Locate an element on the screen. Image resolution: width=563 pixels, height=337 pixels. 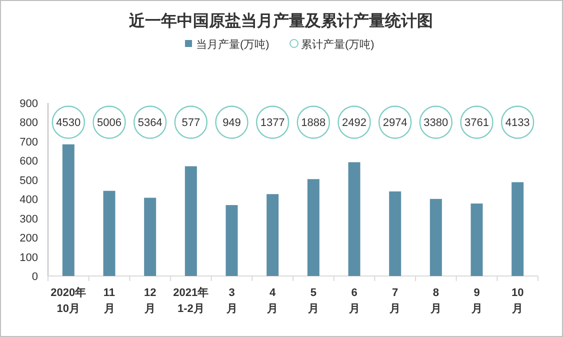
y-tick-label: 800 is located at coordinates (29, 123).